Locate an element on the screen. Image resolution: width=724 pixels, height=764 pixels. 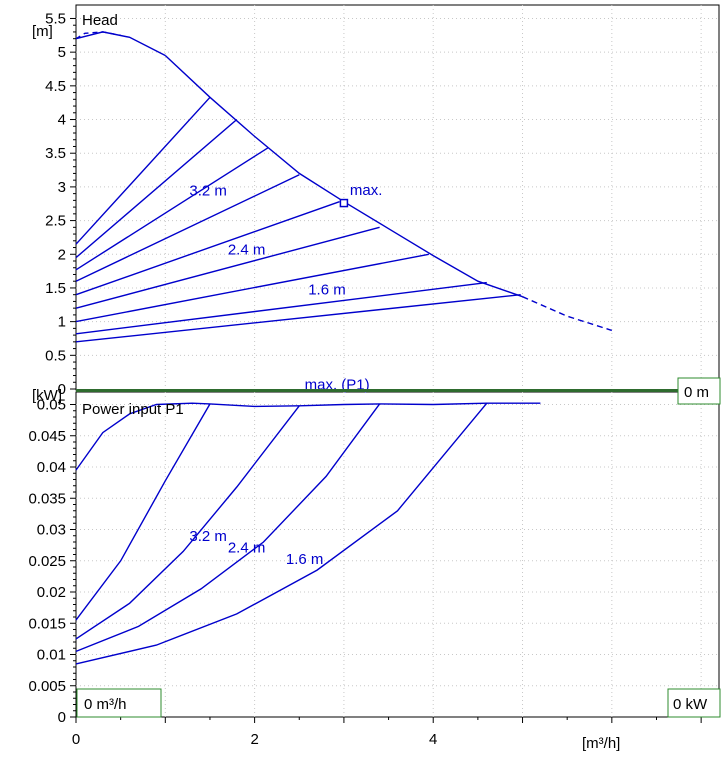
power-y-tick-label: 0.025 is located at coordinates (47, 561).